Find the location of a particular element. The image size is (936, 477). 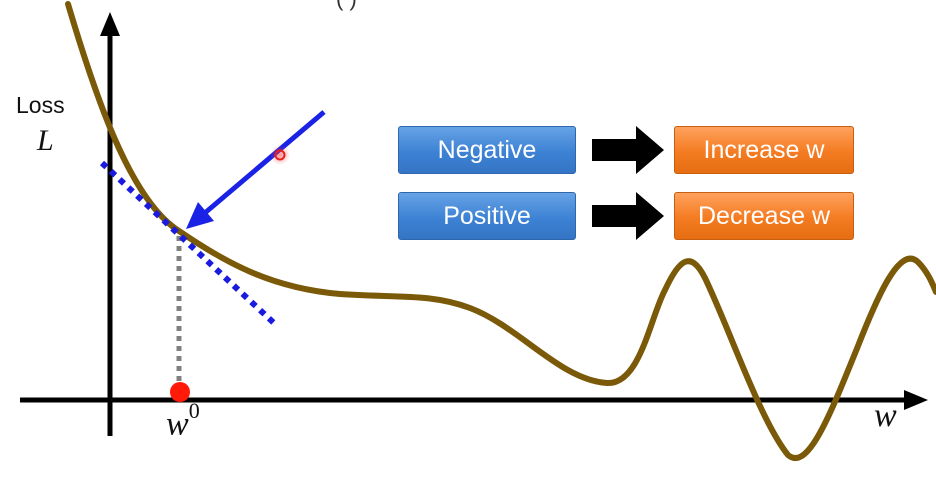

x-axis-label: w is located at coordinates (885, 415).